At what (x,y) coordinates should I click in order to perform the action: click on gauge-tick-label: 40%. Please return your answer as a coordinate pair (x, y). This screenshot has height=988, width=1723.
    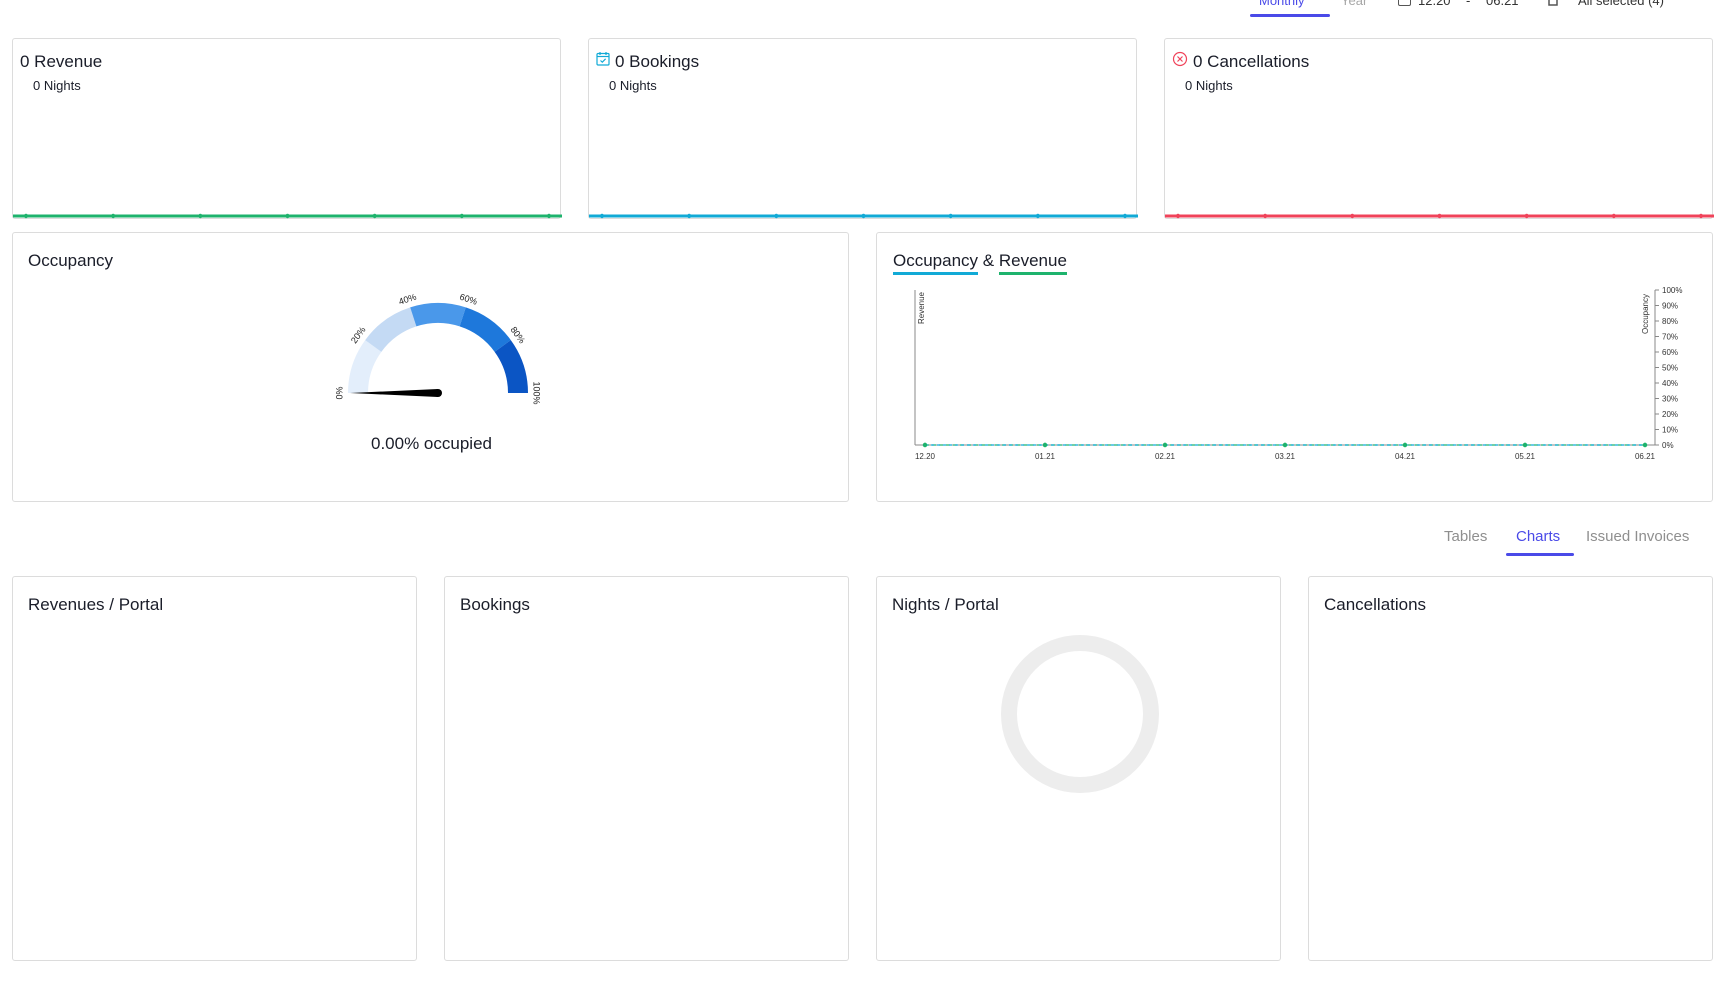
    Looking at the image, I should click on (407, 299).